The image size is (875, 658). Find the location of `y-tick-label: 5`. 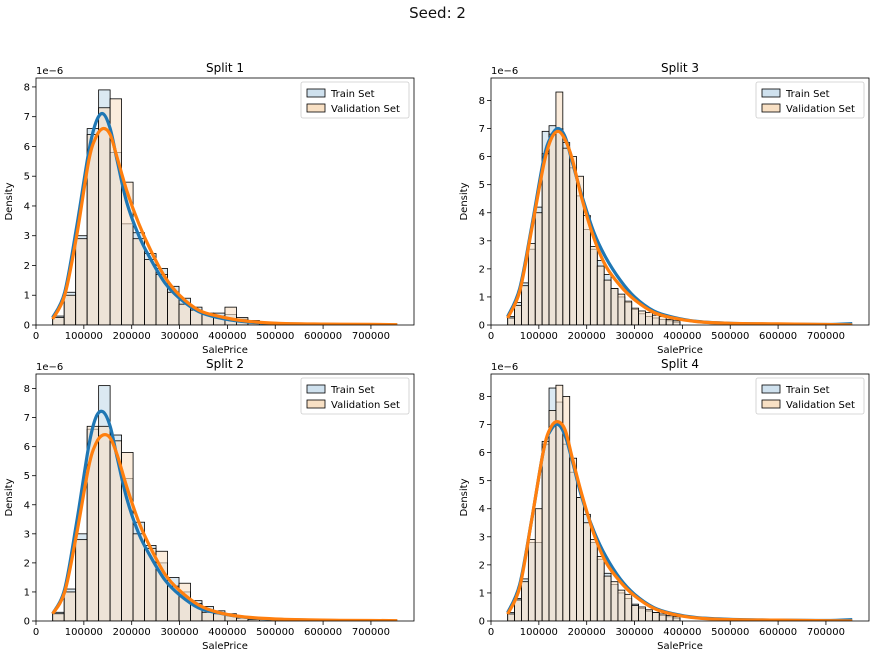

y-tick-label: 5 is located at coordinates (482, 481).